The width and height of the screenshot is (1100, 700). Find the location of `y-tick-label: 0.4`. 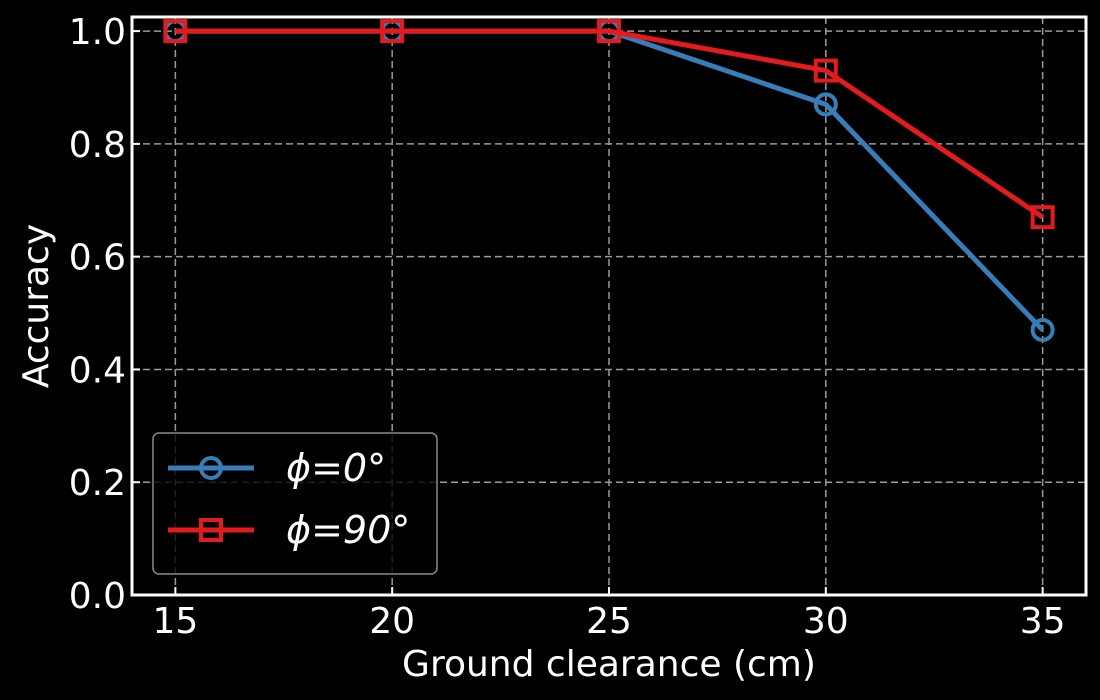

y-tick-label: 0.4 is located at coordinates (97, 370).